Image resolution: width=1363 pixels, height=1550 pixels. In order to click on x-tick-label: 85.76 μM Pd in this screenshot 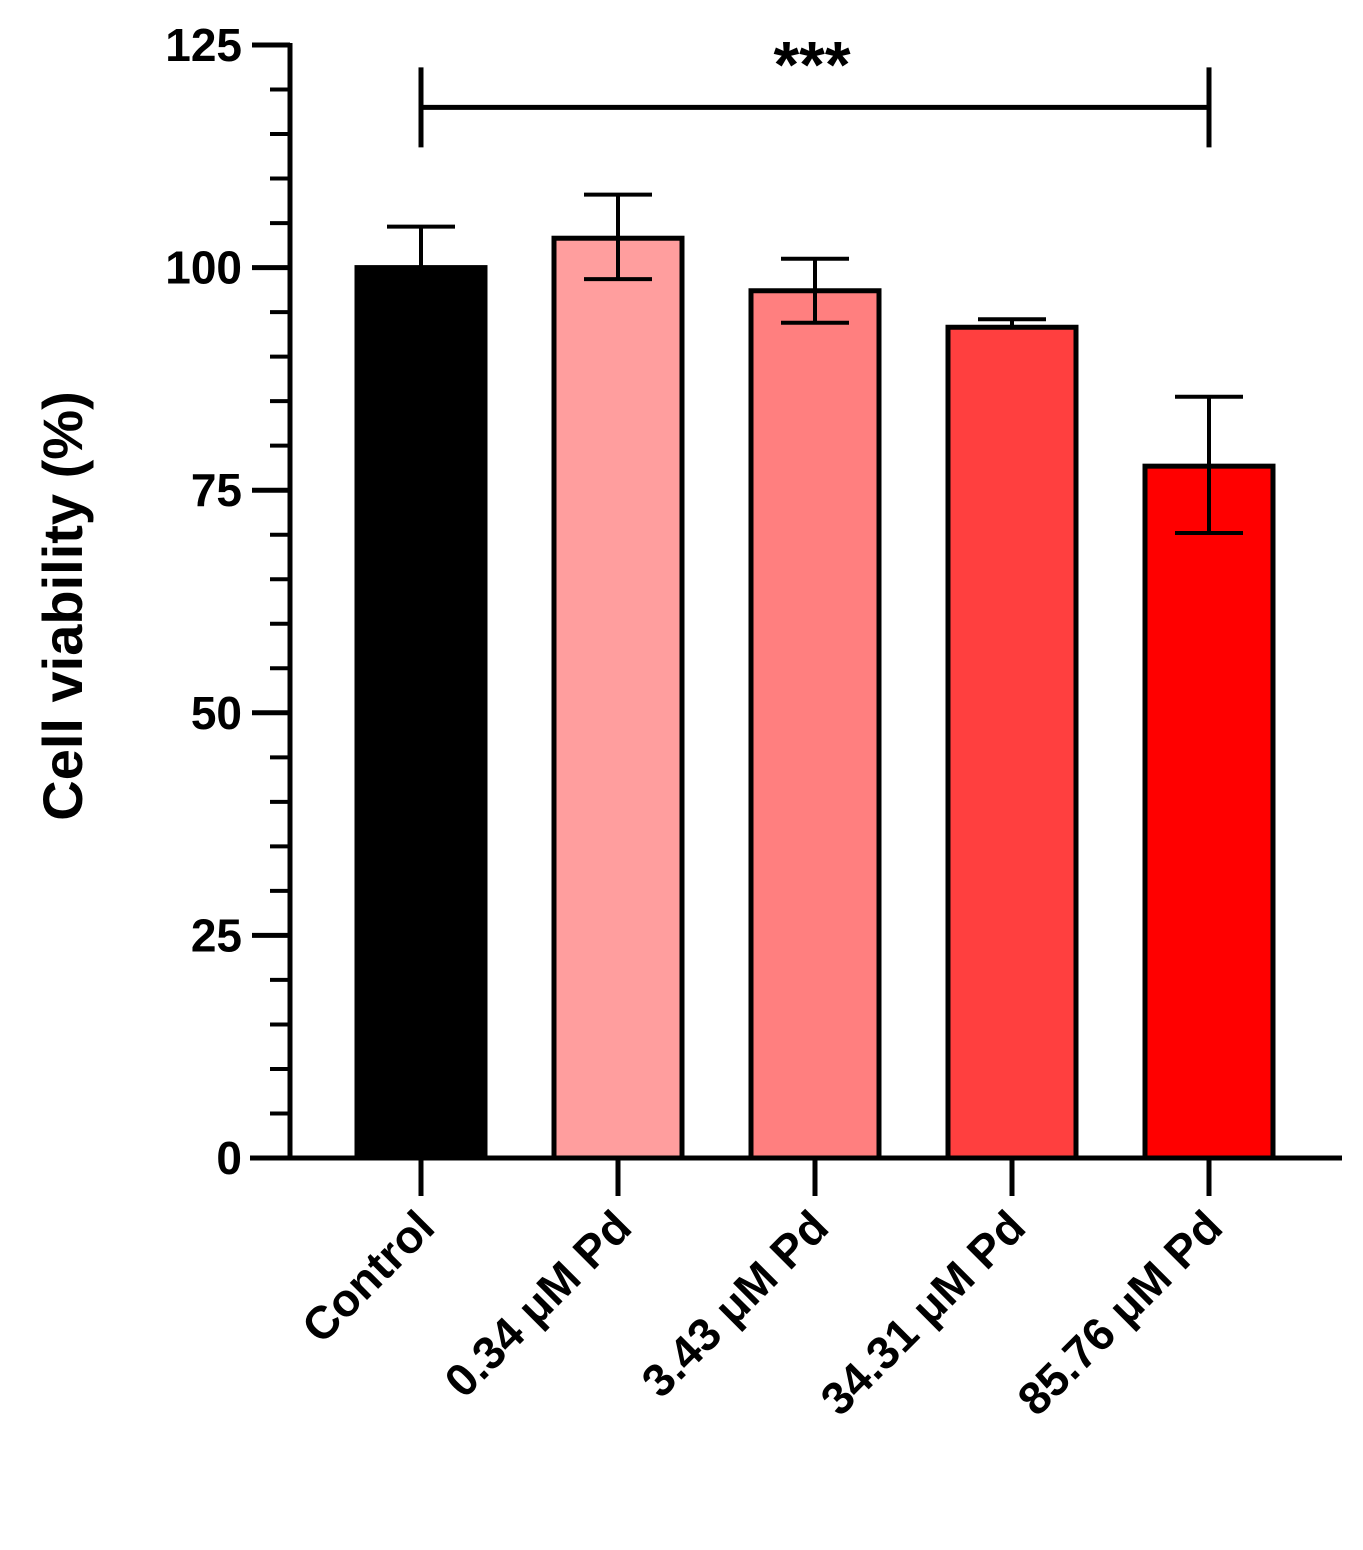, I will do `click(1119, 1312)`.